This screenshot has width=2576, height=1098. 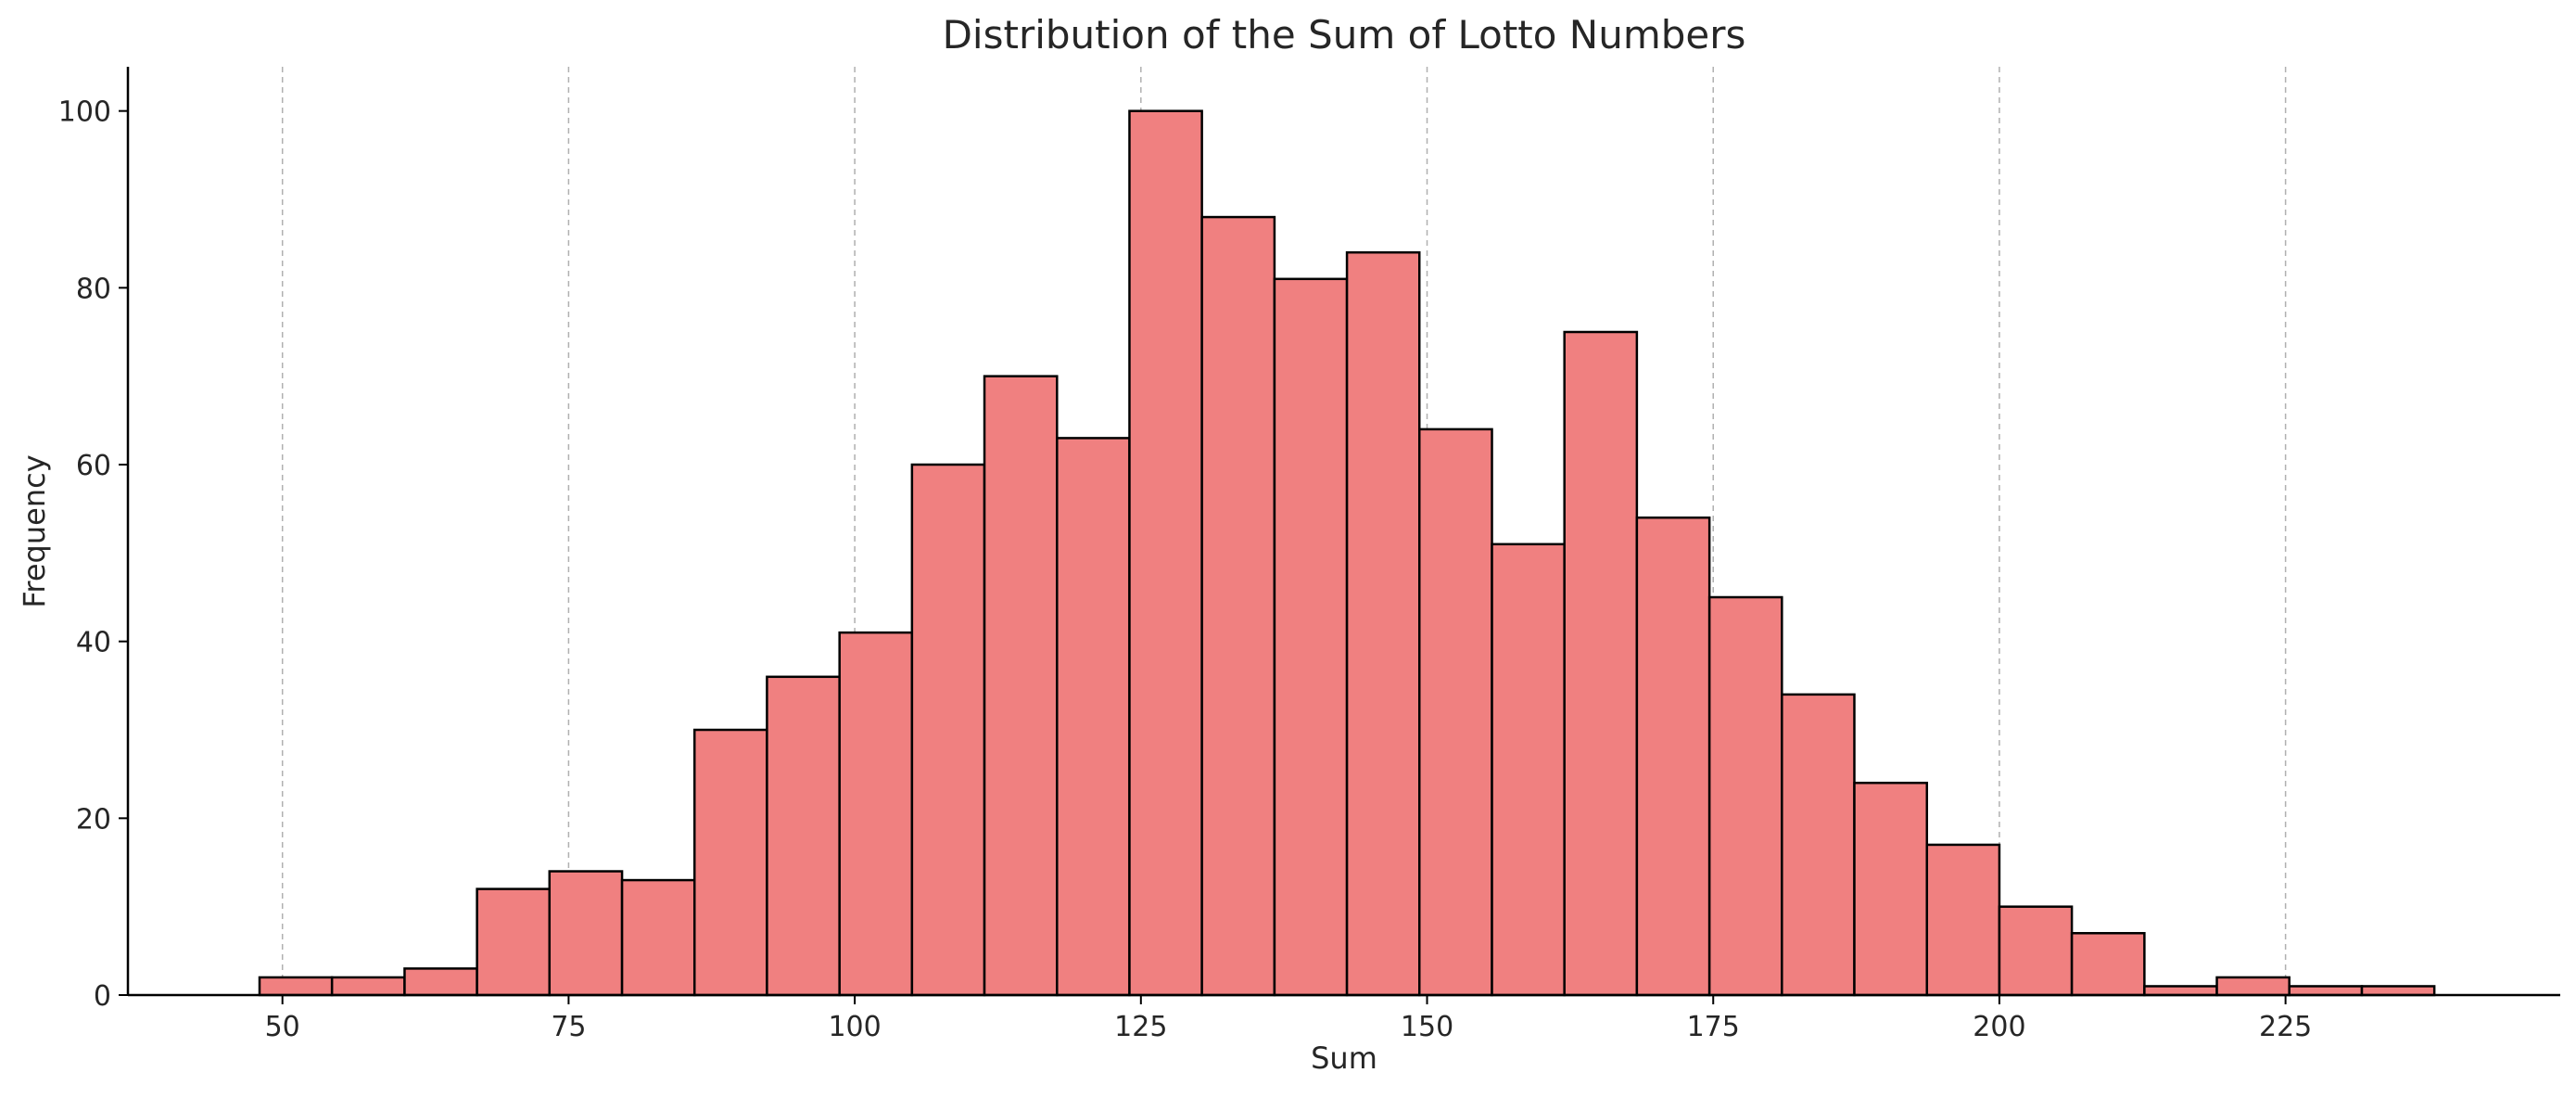 What do you see at coordinates (1427, 1027) in the screenshot?
I see `x-tick-label: 150` at bounding box center [1427, 1027].